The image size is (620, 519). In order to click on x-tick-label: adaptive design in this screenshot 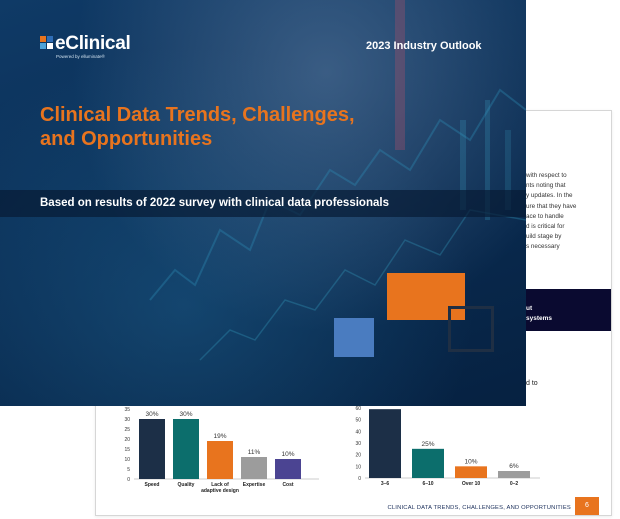, I will do `click(220, 491)`.